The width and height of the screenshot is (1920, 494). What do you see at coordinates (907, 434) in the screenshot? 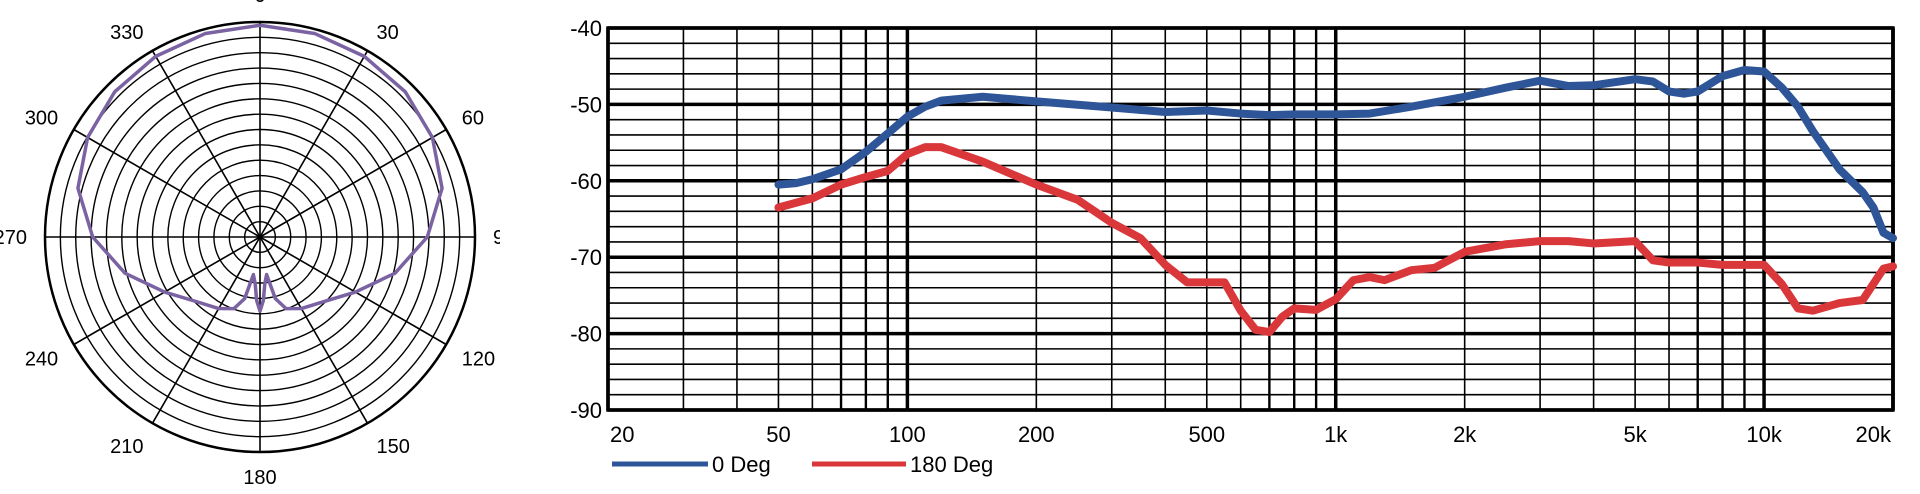
I see `x-tick-label: 100` at bounding box center [907, 434].